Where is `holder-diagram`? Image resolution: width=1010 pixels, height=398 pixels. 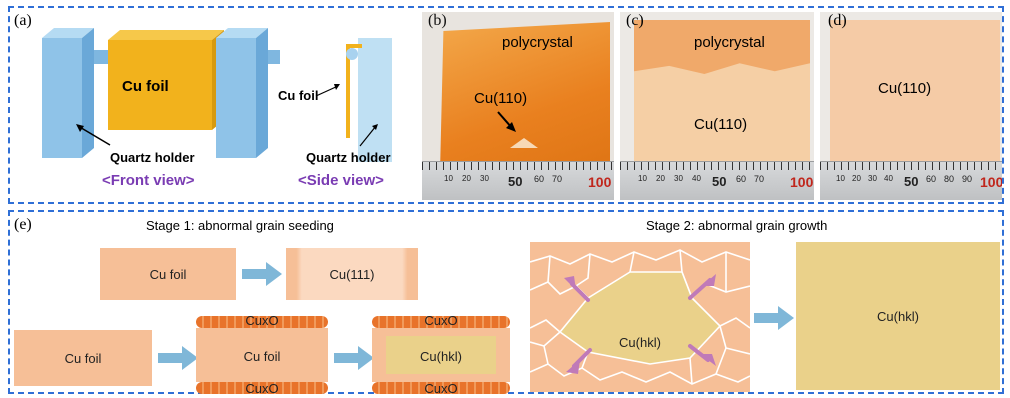
holder-diagram is located at coordinates (217, 95).